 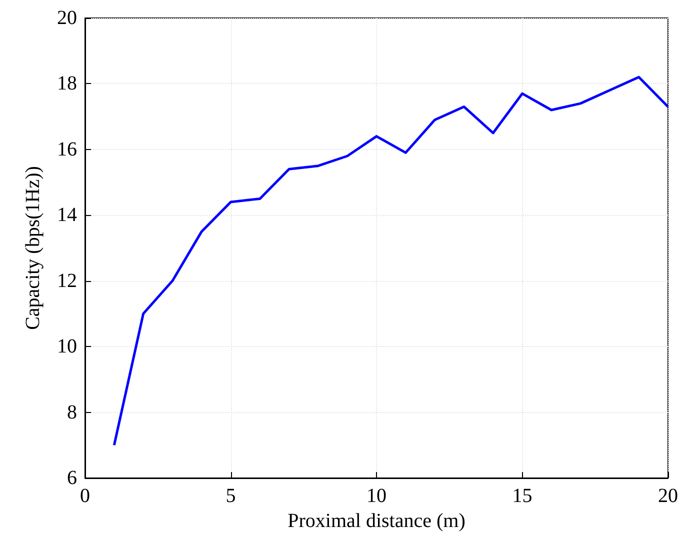 I want to click on x-axis-title: Proximal distance (m), so click(x=377, y=521).